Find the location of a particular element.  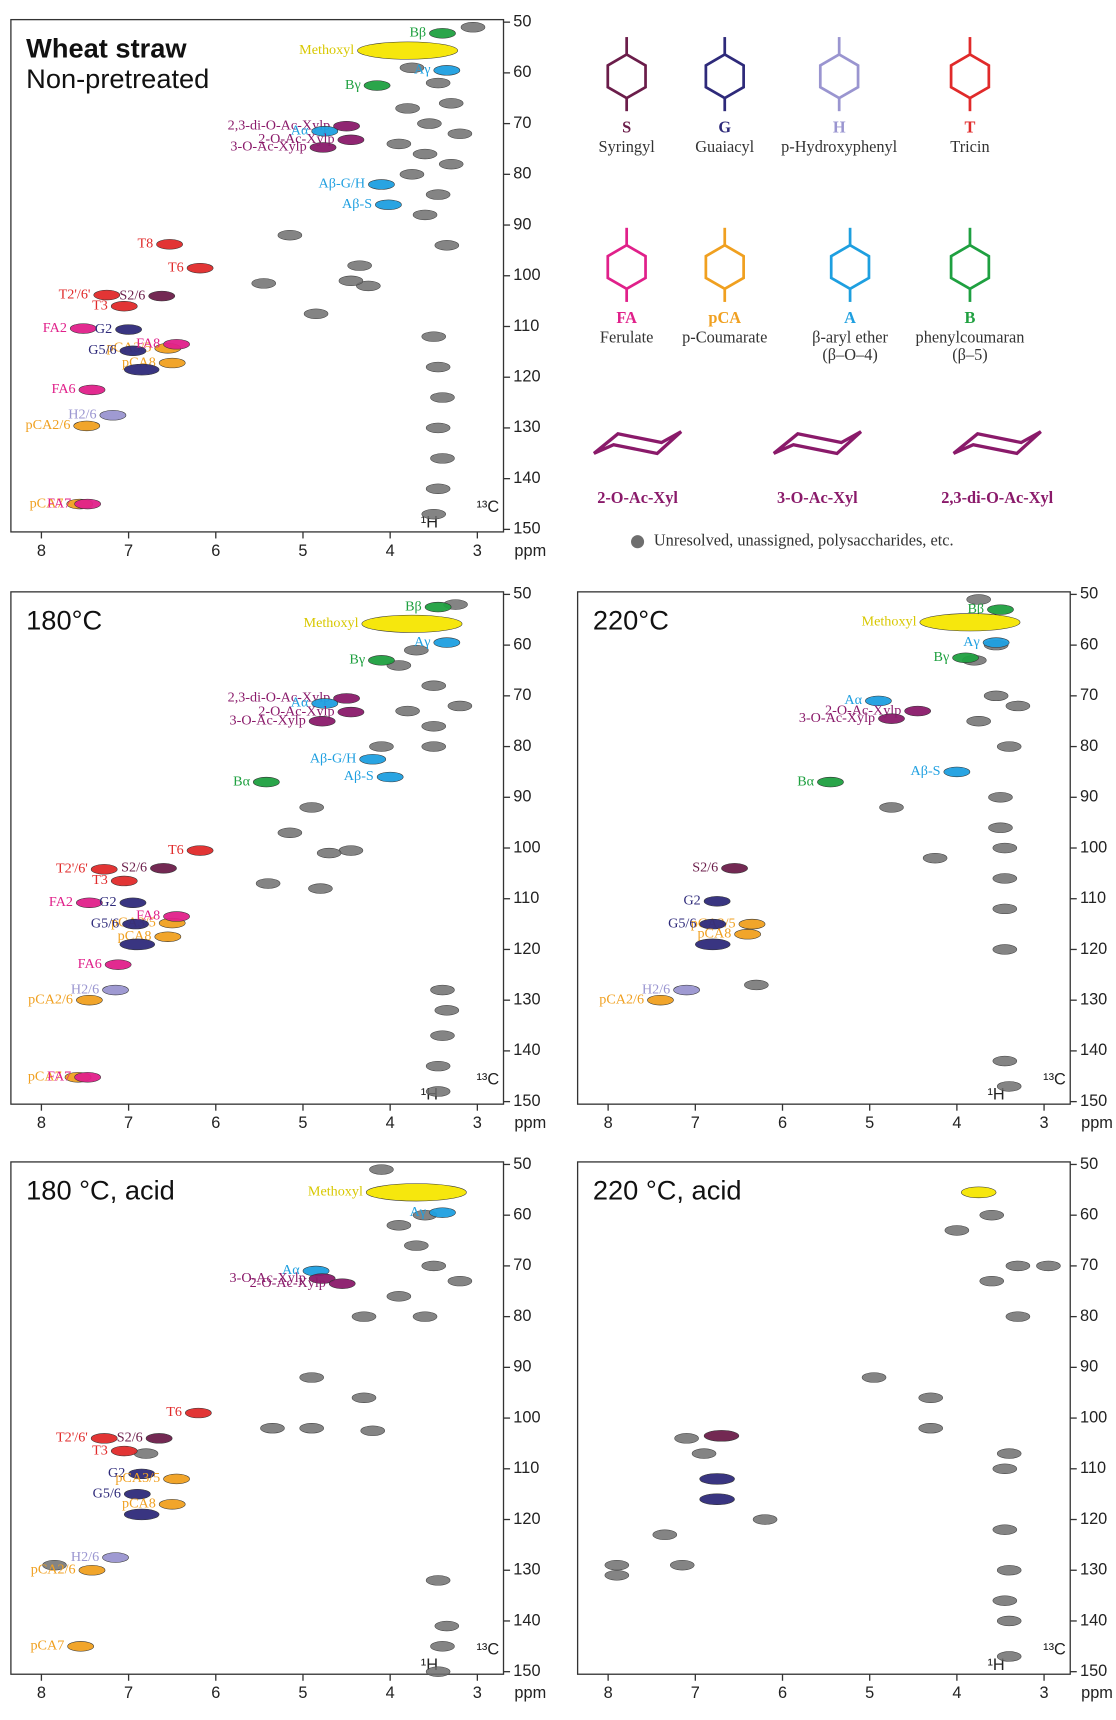

y-tick-label: 60 is located at coordinates (522, 72).